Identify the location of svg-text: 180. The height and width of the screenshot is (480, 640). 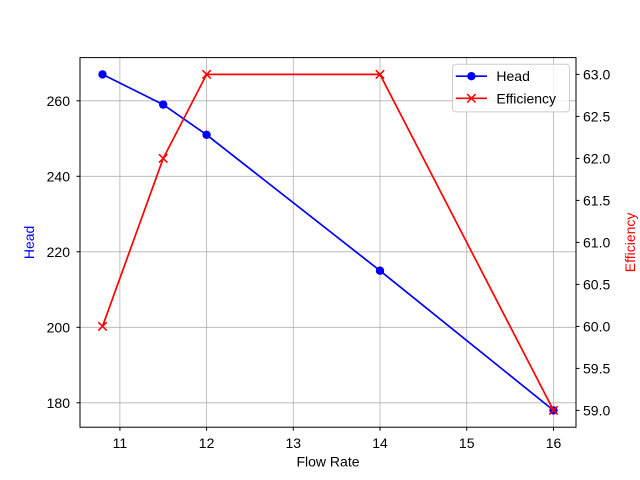
(59, 403).